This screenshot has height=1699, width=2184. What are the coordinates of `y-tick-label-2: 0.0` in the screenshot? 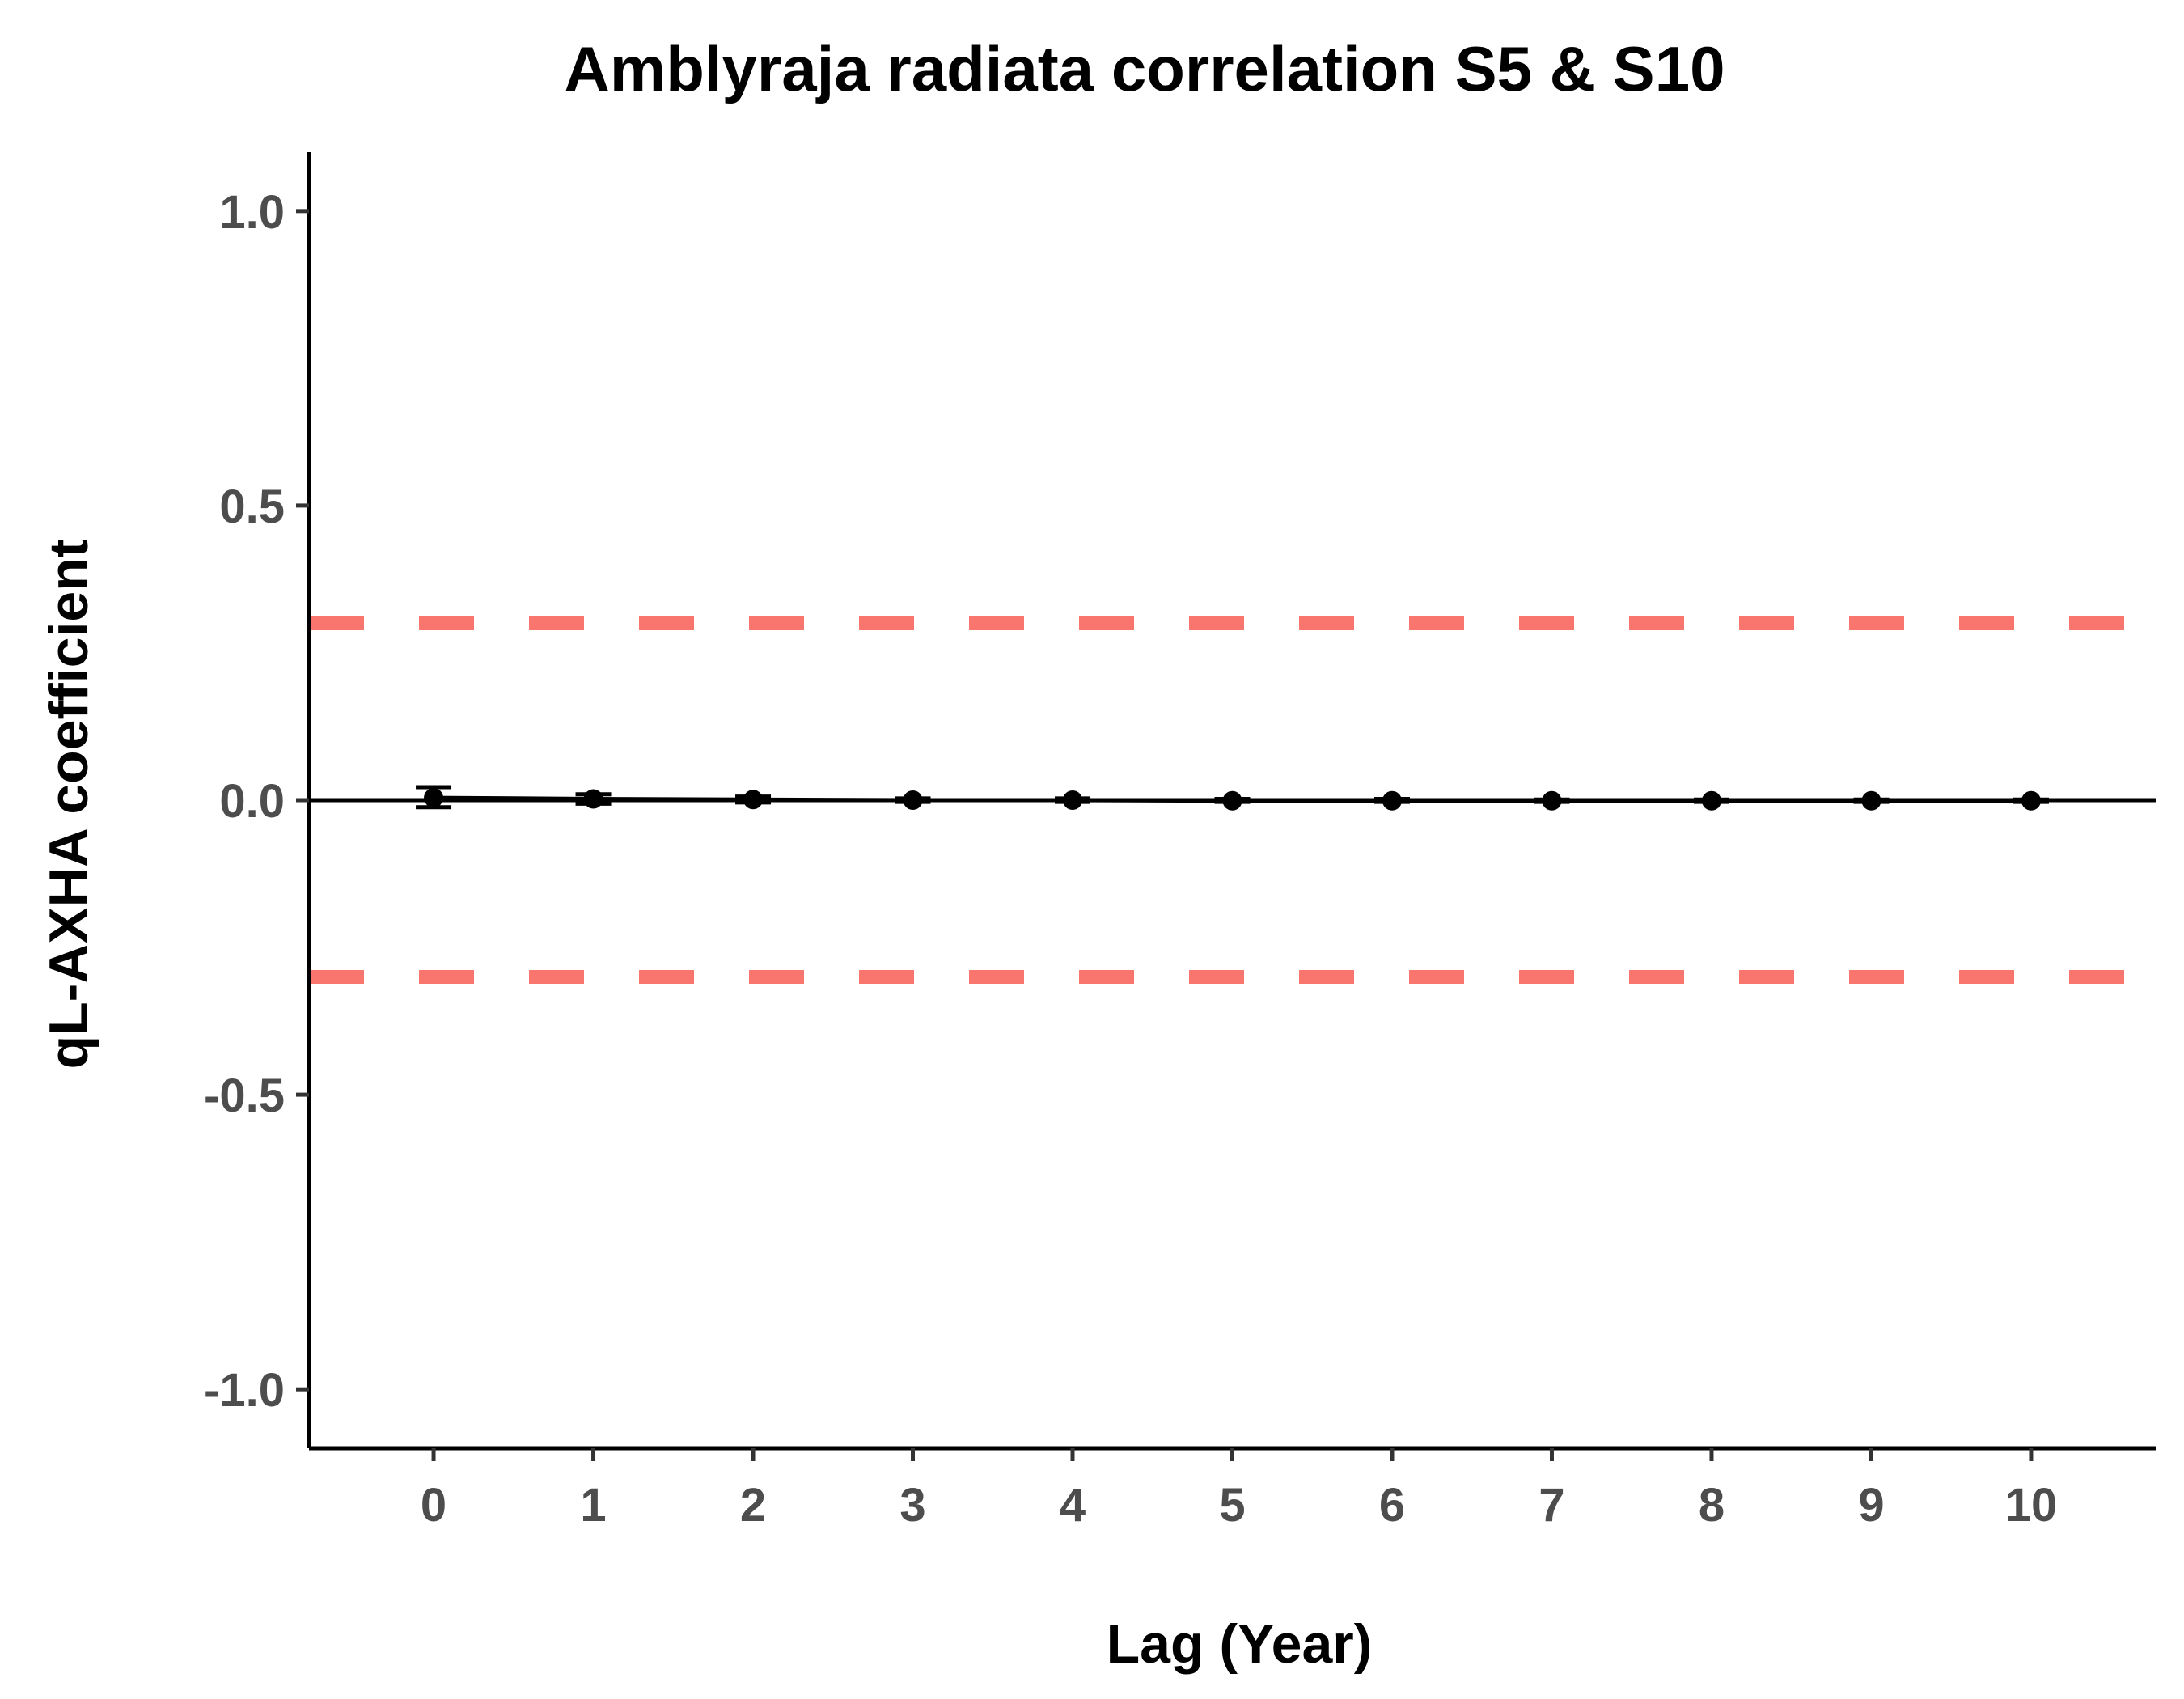 It's located at (252, 801).